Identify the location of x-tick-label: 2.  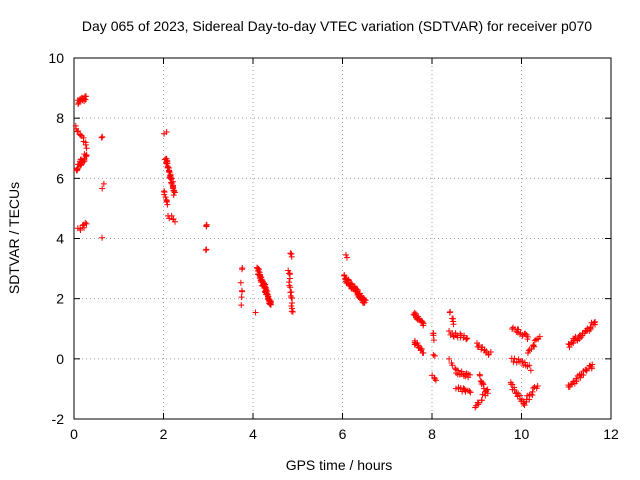
(164, 434).